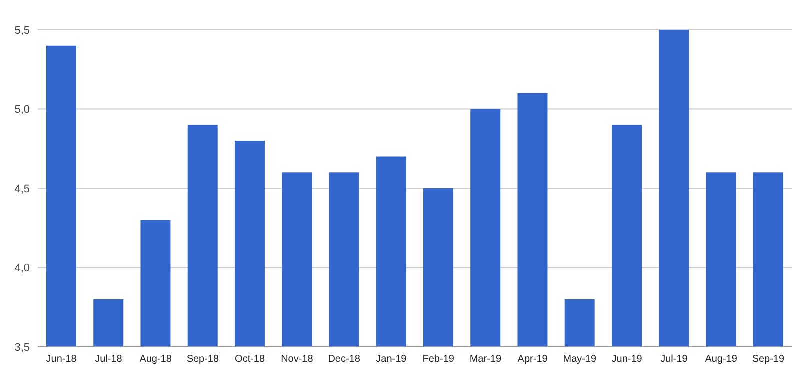 This screenshot has width=800, height=375. What do you see at coordinates (22, 189) in the screenshot?
I see `y-tick-label: 4,5` at bounding box center [22, 189].